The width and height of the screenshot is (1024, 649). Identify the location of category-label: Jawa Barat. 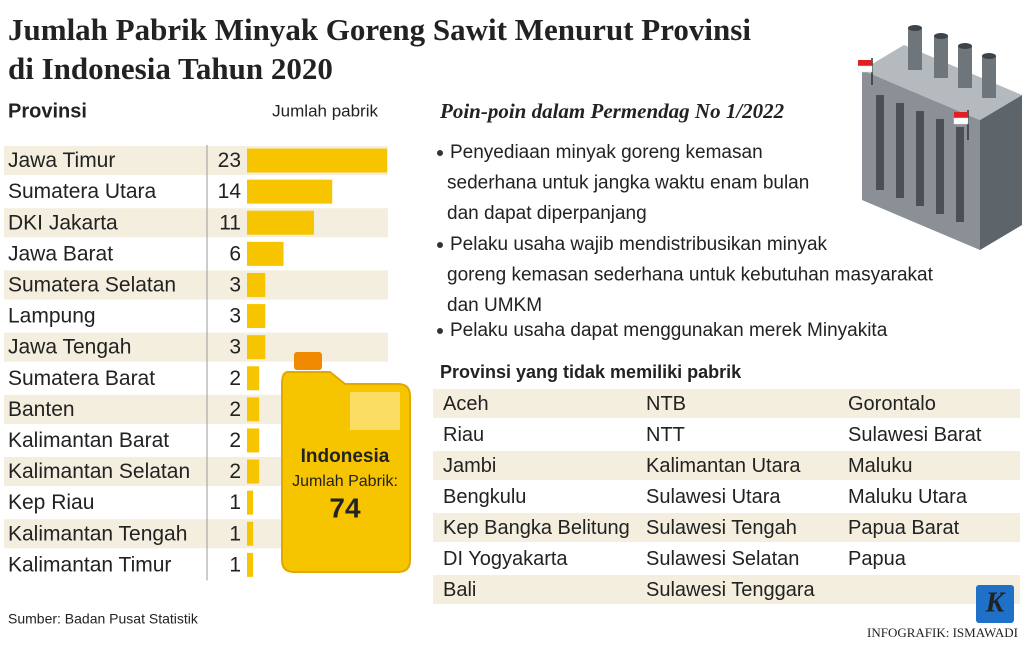
(60, 253).